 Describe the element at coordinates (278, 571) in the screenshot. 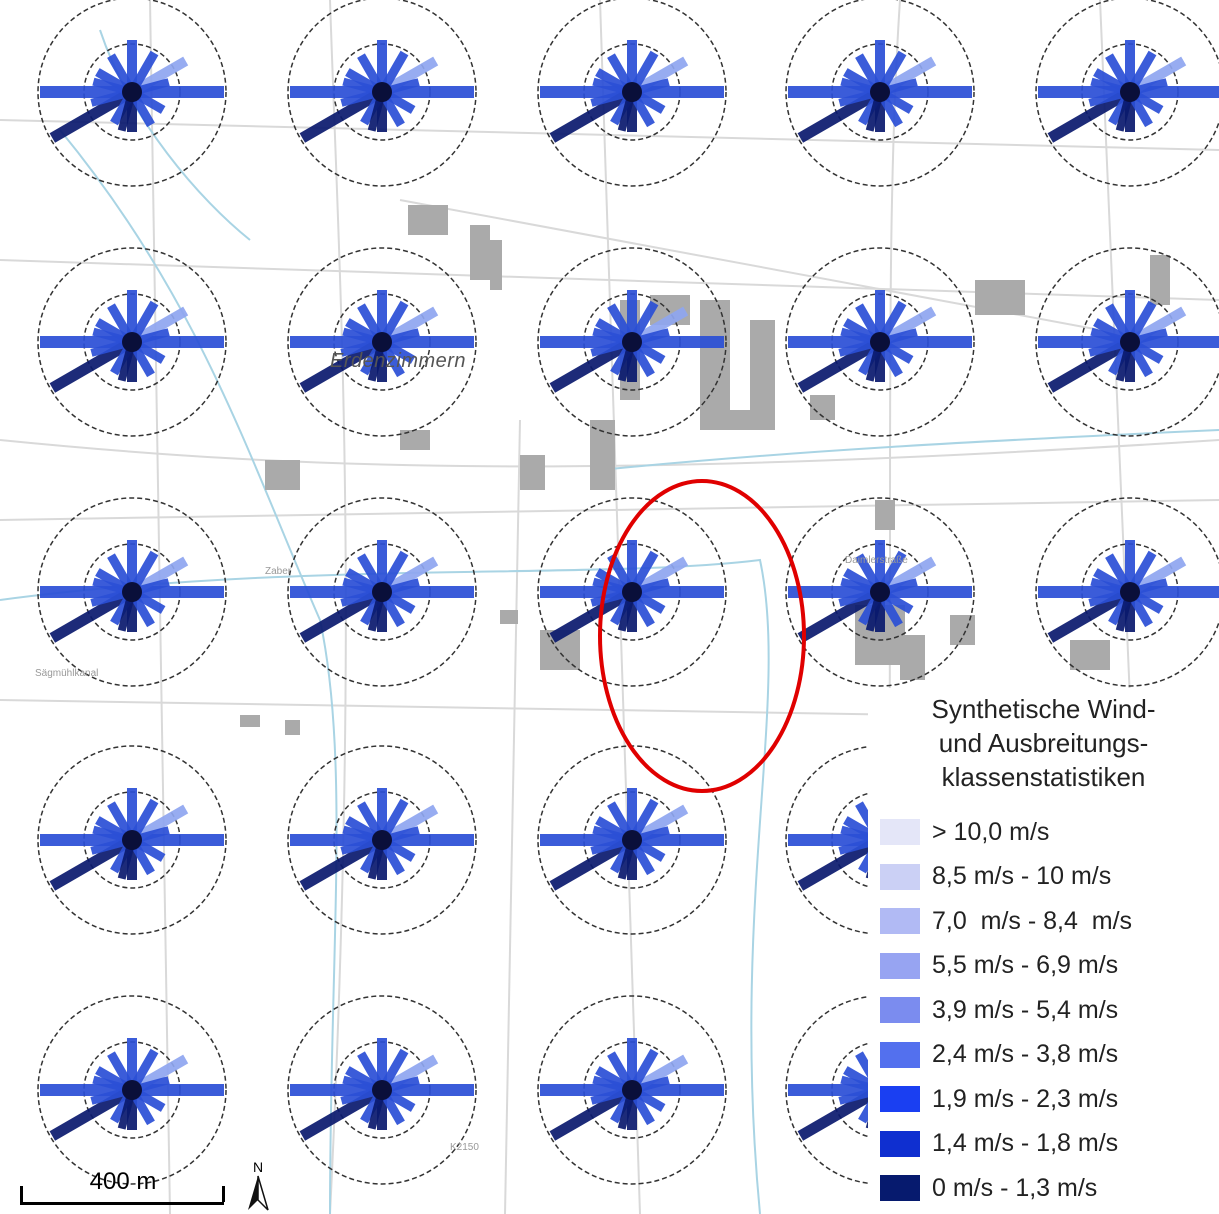

I see `street-label-zaber: Zaber` at that location.